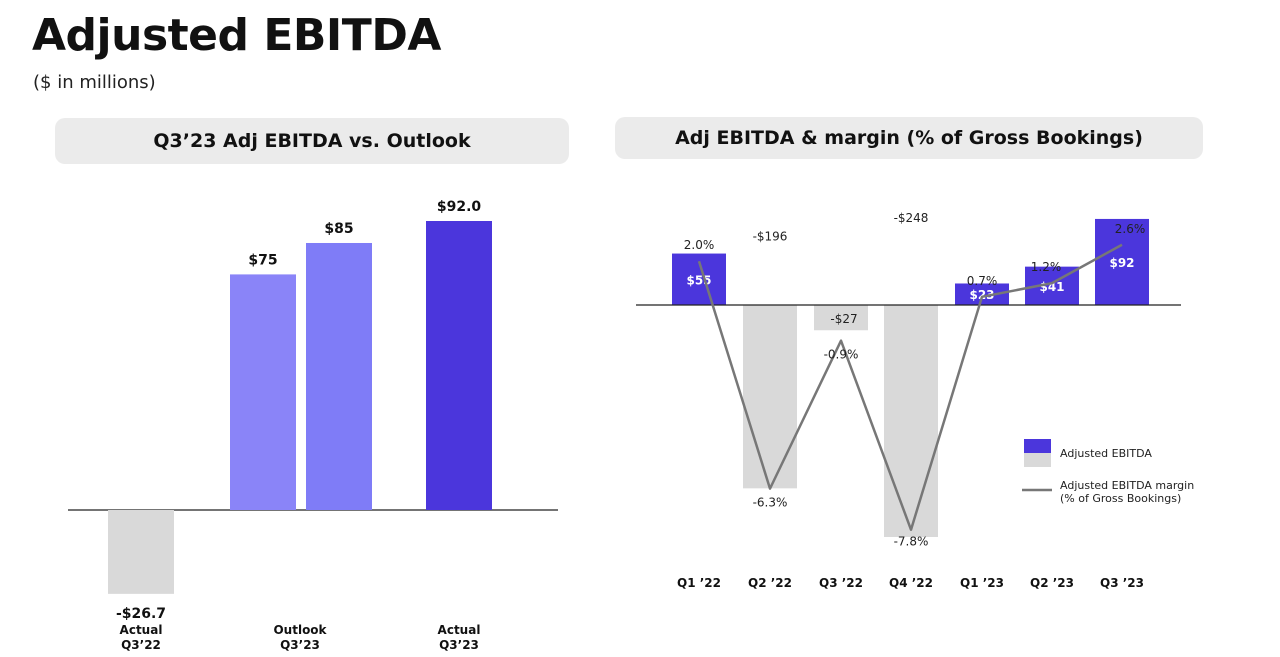  I want to click on legend-swatch-negative, so click(1037, 460).